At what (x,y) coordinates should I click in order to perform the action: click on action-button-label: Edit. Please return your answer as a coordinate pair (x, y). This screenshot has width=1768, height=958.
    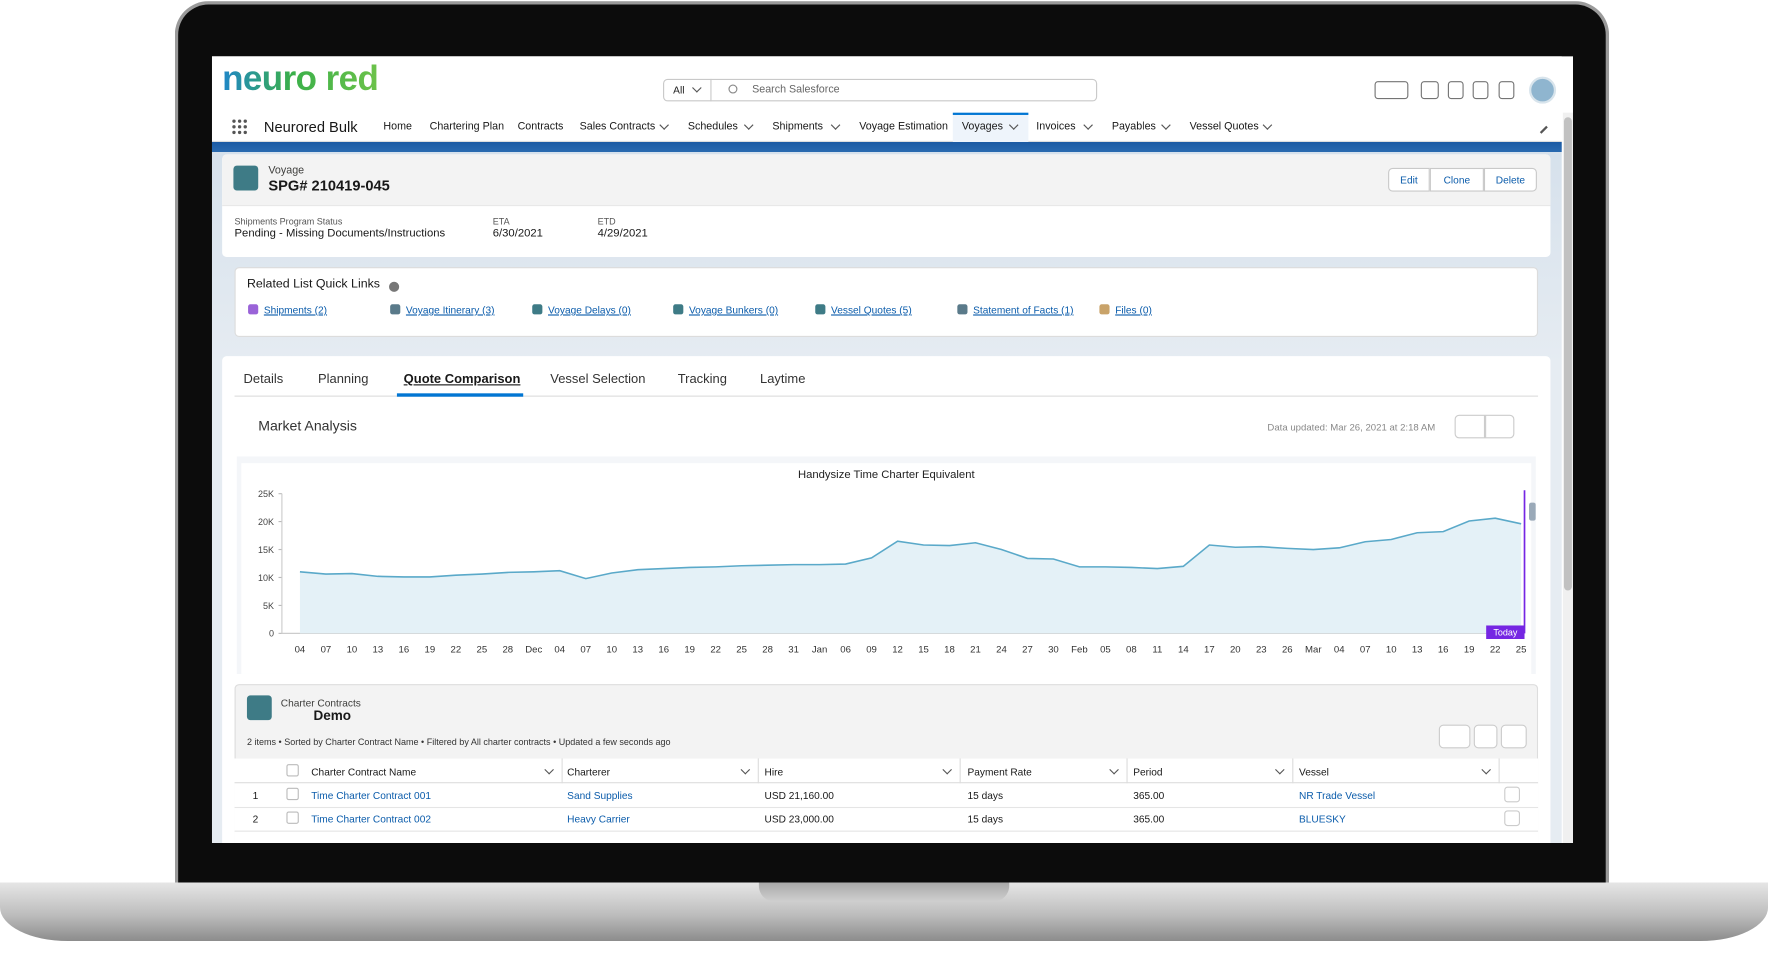
    Looking at the image, I should click on (1409, 180).